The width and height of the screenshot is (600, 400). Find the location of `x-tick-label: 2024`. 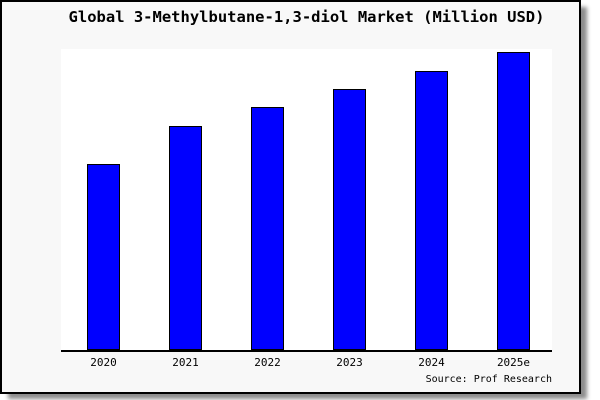

x-tick-label: 2024 is located at coordinates (431, 362).